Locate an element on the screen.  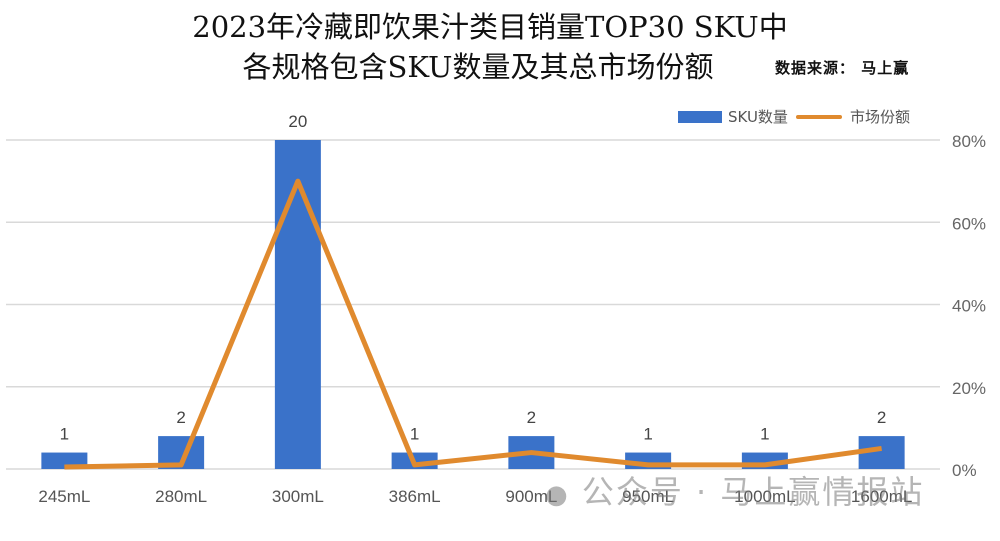
x-axis-tick: 1600mL is located at coordinates (881, 496).